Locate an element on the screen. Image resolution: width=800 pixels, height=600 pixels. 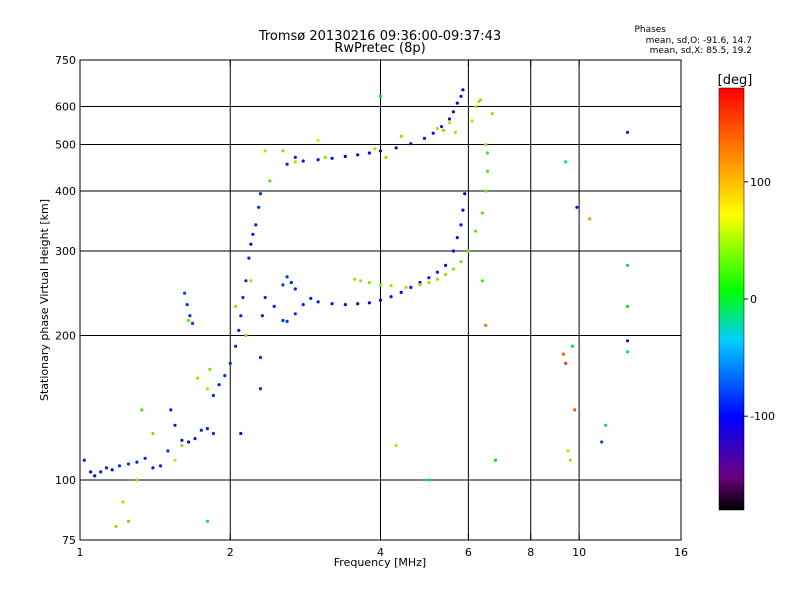
x-tick-label: 4 is located at coordinates (380, 552).